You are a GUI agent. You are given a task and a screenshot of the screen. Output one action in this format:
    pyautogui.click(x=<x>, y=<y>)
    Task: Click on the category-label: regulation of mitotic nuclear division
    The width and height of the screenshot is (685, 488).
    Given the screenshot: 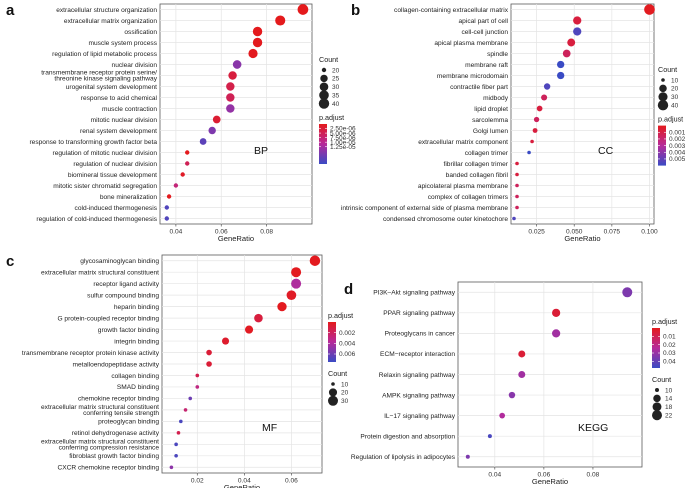 What is the action you would take?
    pyautogui.click(x=105, y=153)
    